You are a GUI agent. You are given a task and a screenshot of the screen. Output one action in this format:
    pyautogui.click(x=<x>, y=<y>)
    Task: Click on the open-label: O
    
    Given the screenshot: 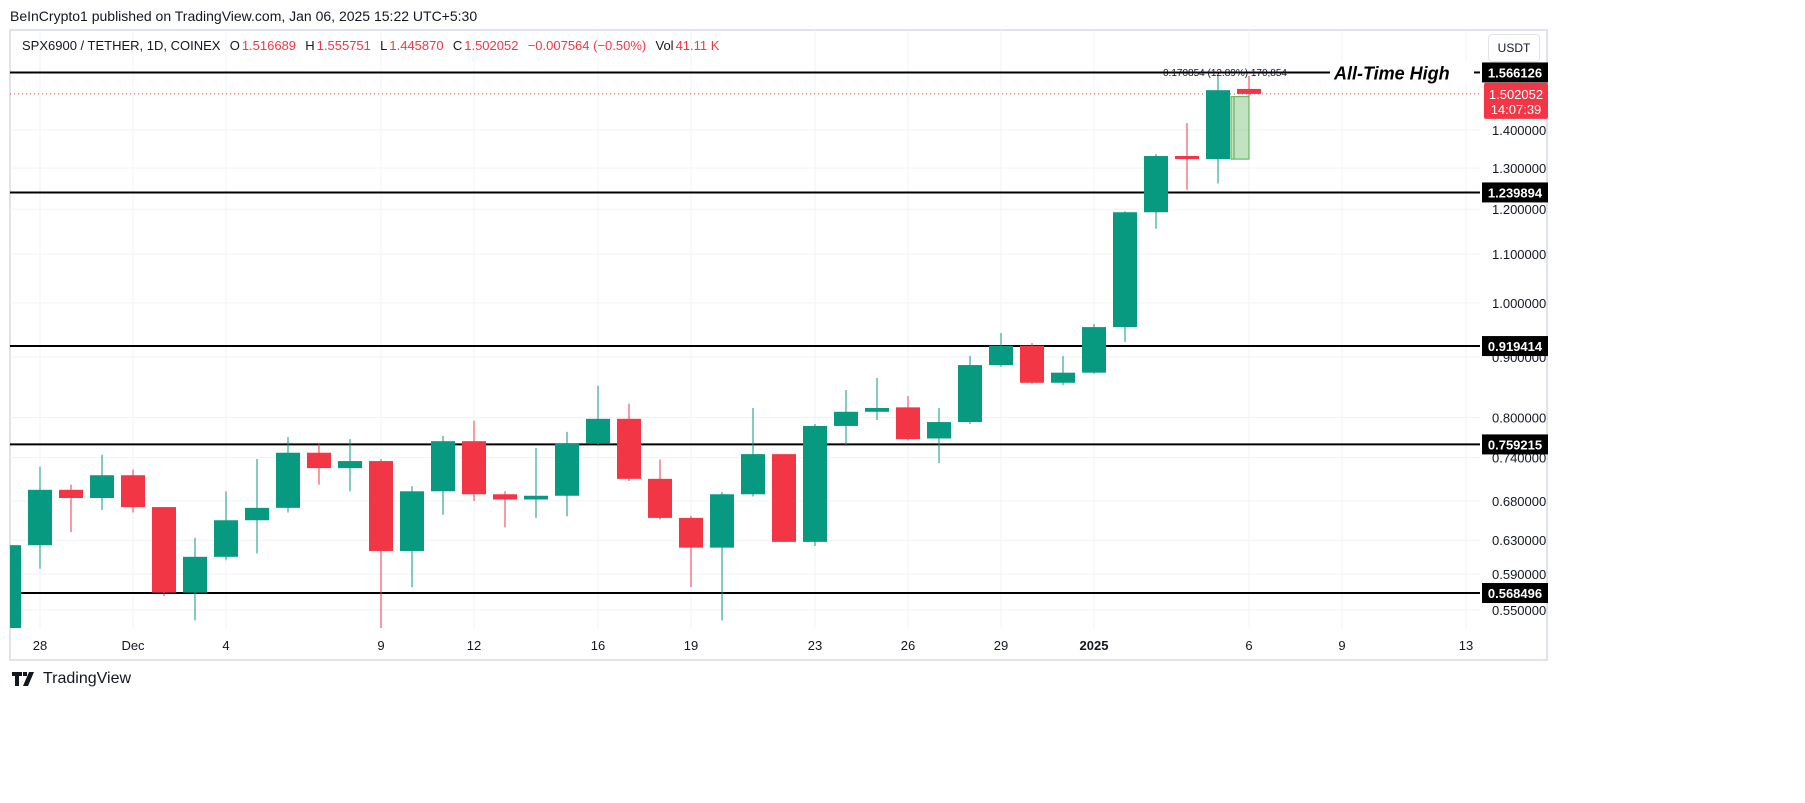 What is the action you would take?
    pyautogui.click(x=234, y=45)
    